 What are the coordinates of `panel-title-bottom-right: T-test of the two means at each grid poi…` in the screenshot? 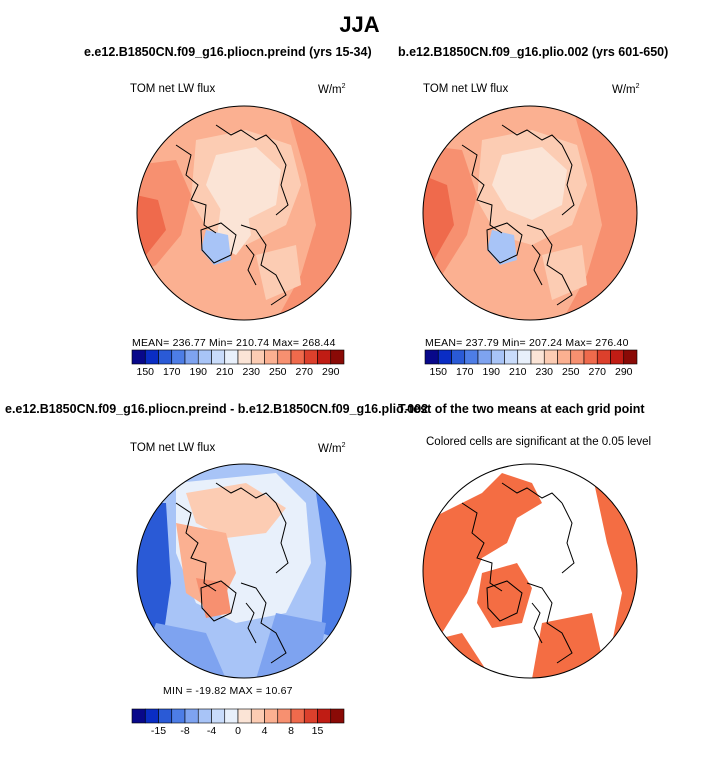 It's located at (521, 409).